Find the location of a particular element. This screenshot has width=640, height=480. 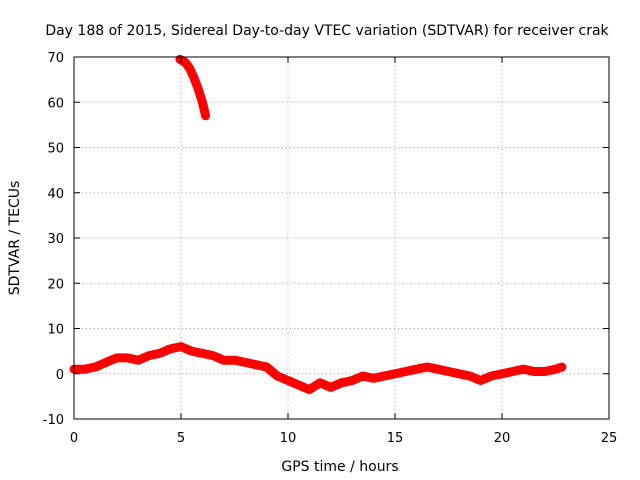

x-tick-label: 5 is located at coordinates (181, 438).